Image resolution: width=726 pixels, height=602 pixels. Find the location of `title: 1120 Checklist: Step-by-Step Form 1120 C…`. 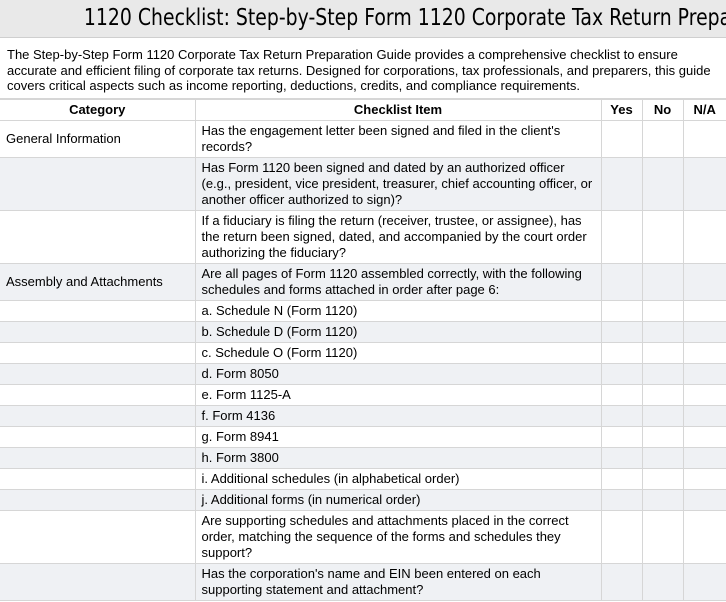

title: 1120 Checklist: Step-by-Step Form 1120 C… is located at coordinates (404, 18).